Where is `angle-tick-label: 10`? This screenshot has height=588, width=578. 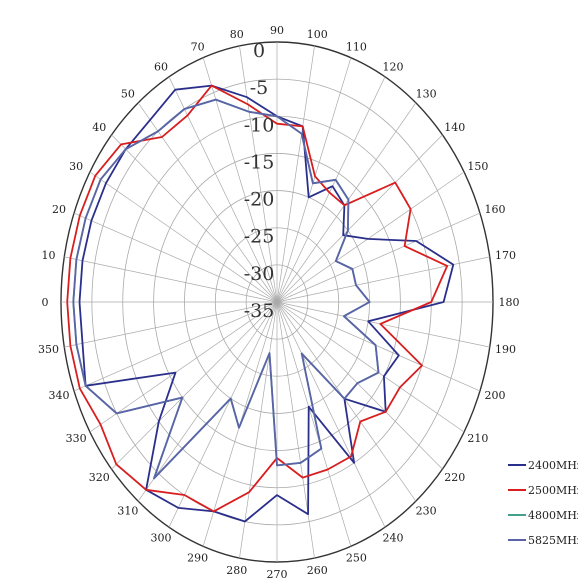 angle-tick-label: 10 is located at coordinates (49, 255).